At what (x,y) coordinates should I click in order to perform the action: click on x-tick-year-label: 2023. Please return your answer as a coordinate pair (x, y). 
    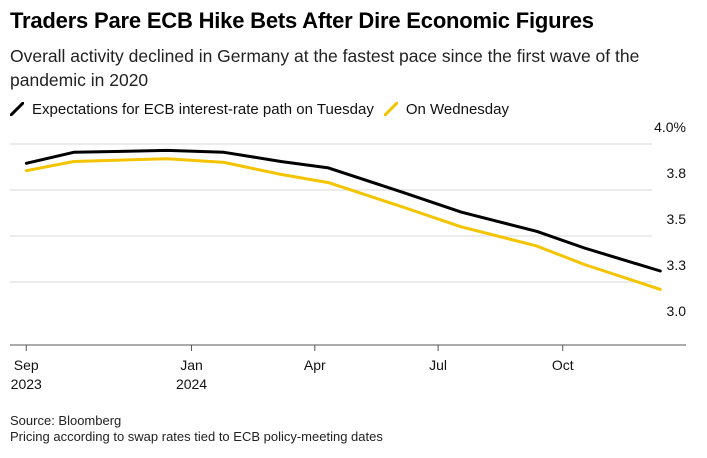
    Looking at the image, I should click on (26, 384).